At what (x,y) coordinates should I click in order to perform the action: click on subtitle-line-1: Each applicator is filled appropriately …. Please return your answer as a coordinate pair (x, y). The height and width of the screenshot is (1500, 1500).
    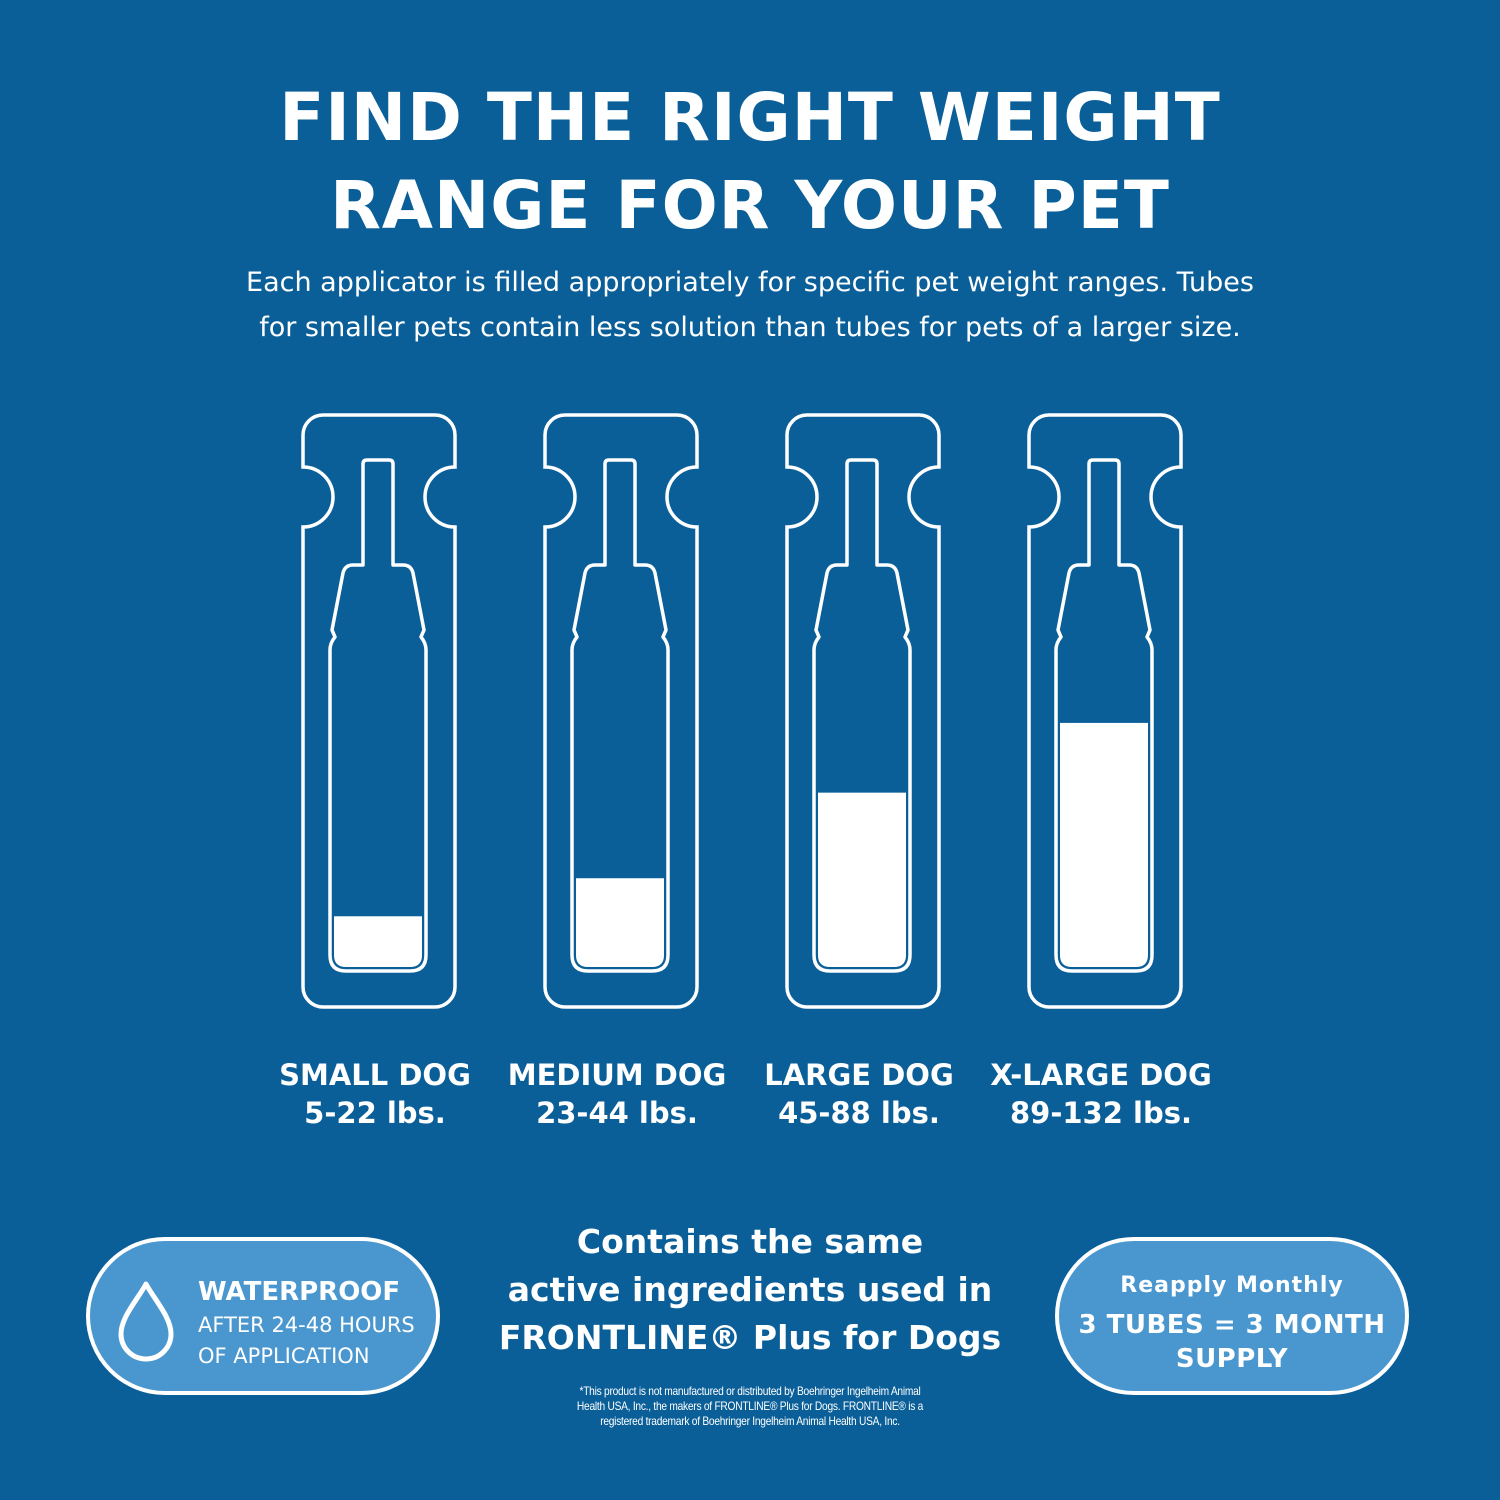
    Looking at the image, I should click on (750, 282).